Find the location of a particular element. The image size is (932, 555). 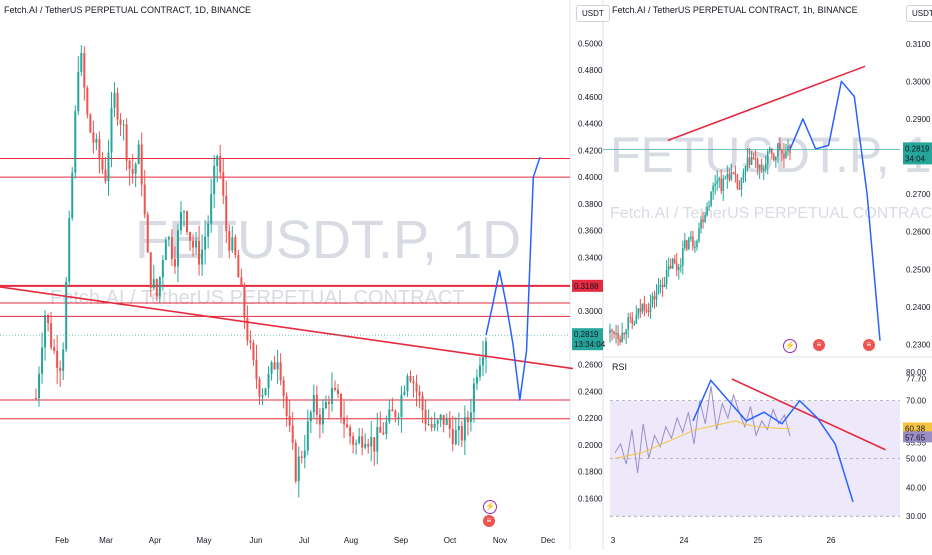

flag-icon-right: ≡ is located at coordinates (819, 345).